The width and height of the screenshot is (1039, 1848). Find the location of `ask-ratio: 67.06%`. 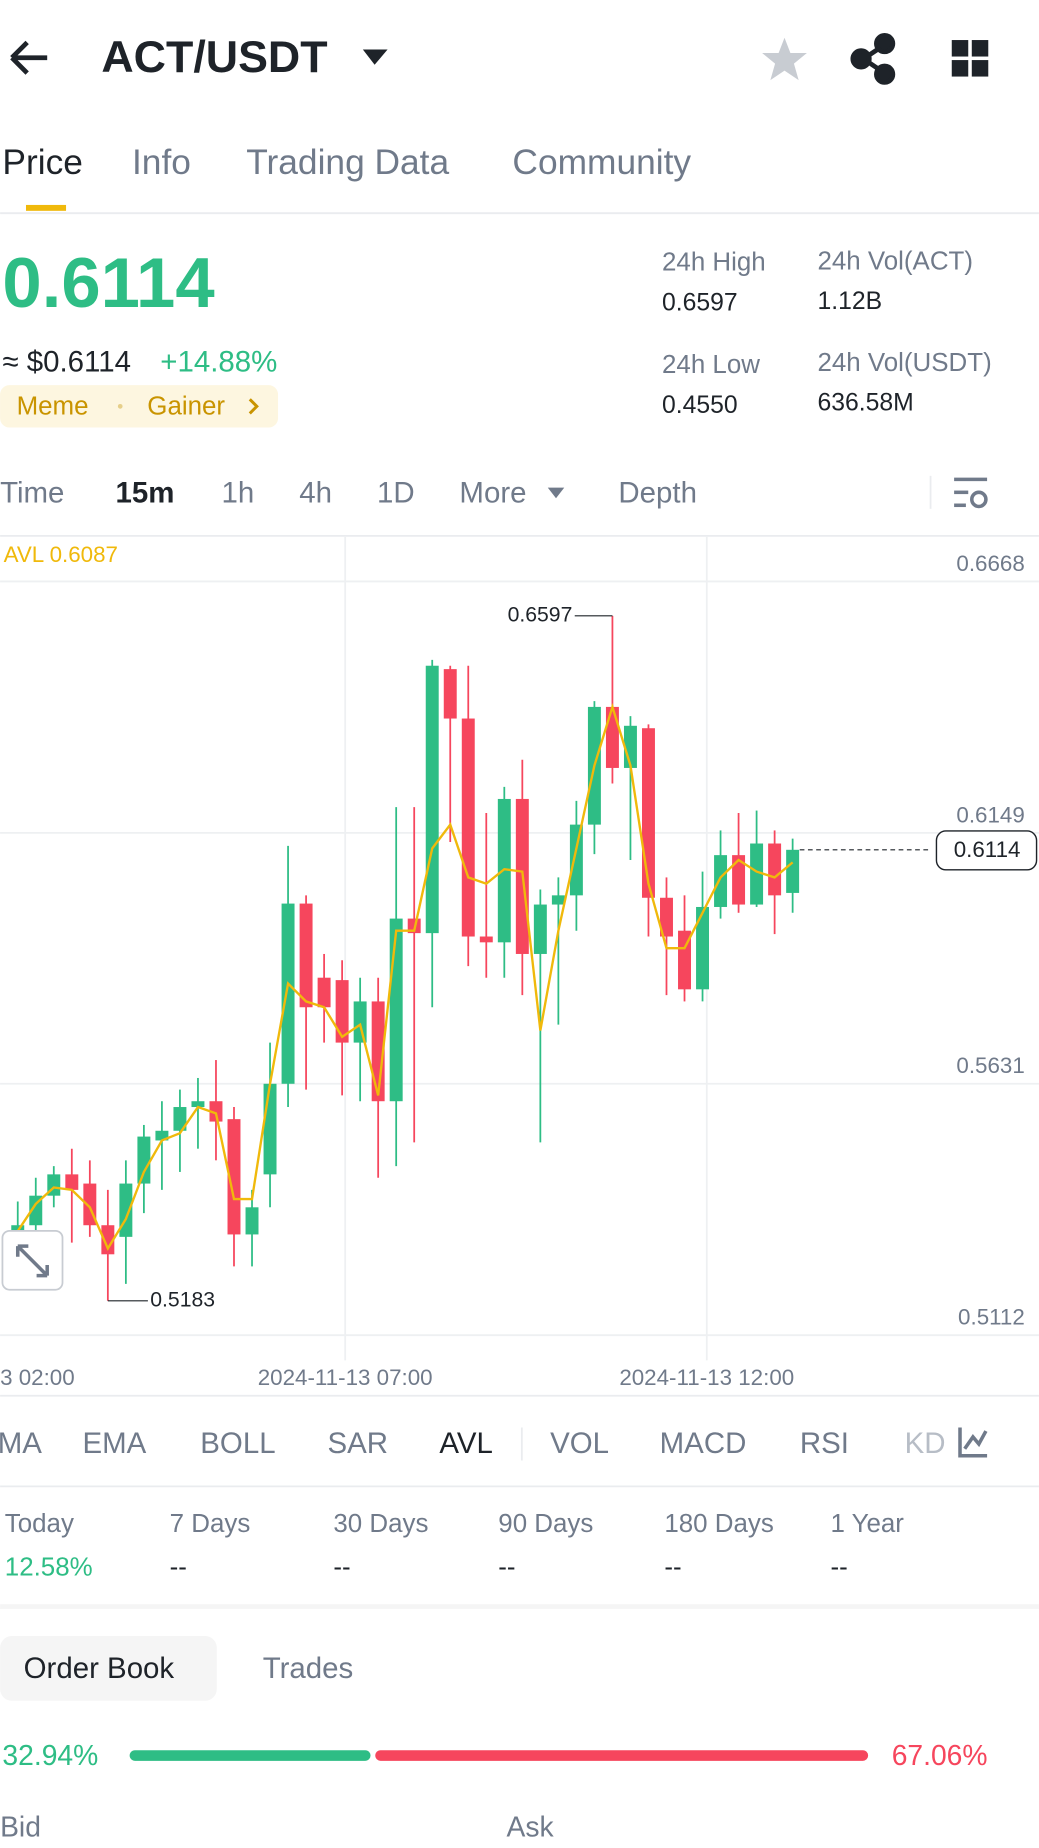

ask-ratio: 67.06% is located at coordinates (940, 1755).